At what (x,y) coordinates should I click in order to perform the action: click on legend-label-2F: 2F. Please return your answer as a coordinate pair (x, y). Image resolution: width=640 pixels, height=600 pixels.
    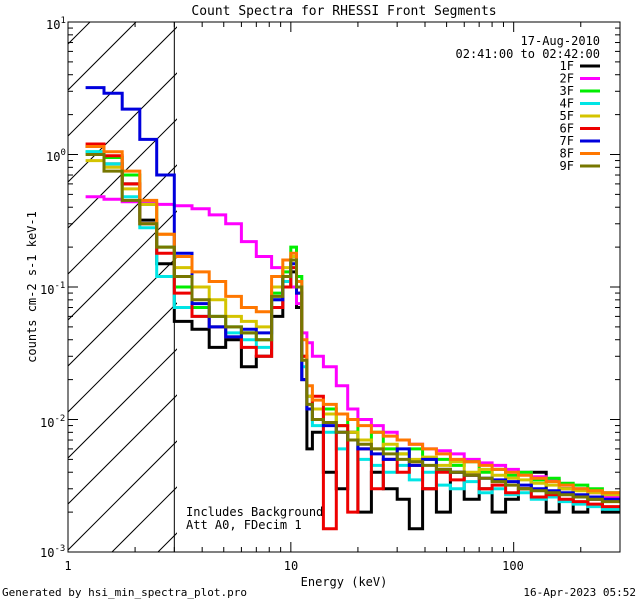
    Looking at the image, I should click on (567, 79).